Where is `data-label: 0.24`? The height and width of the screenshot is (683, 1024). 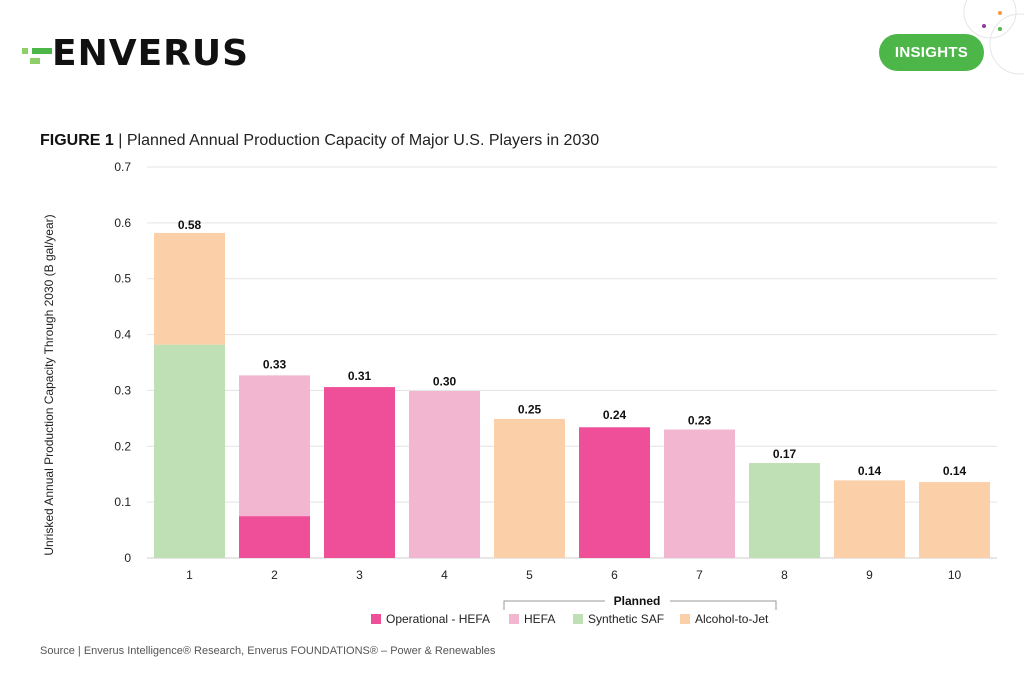
data-label: 0.24 is located at coordinates (615, 415).